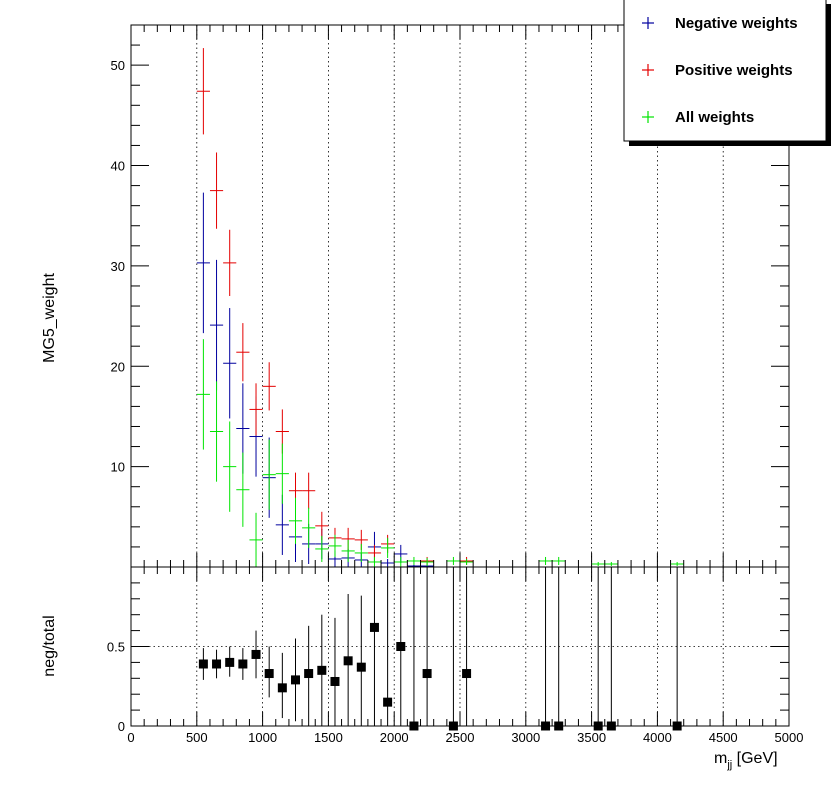  What do you see at coordinates (729, 765) in the screenshot?
I see `x-axis-title-subscript: jj` at bounding box center [729, 765].